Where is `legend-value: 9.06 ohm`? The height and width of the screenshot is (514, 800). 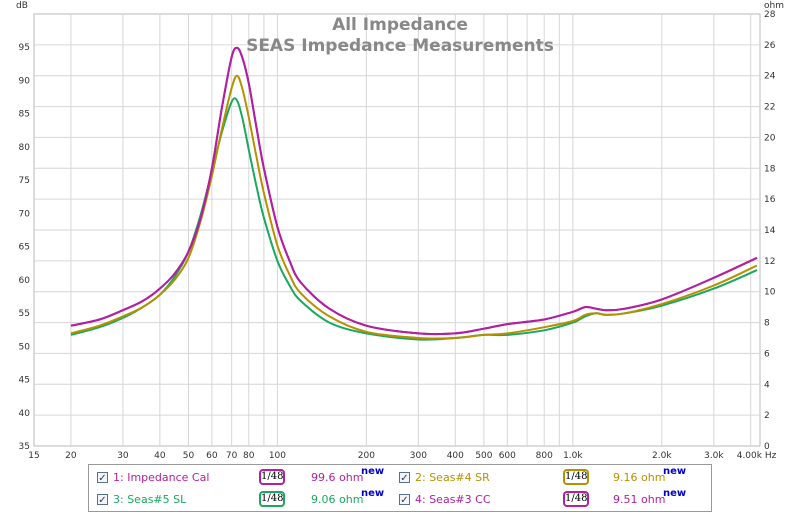 legend-value: 9.06 ohm is located at coordinates (337, 499).